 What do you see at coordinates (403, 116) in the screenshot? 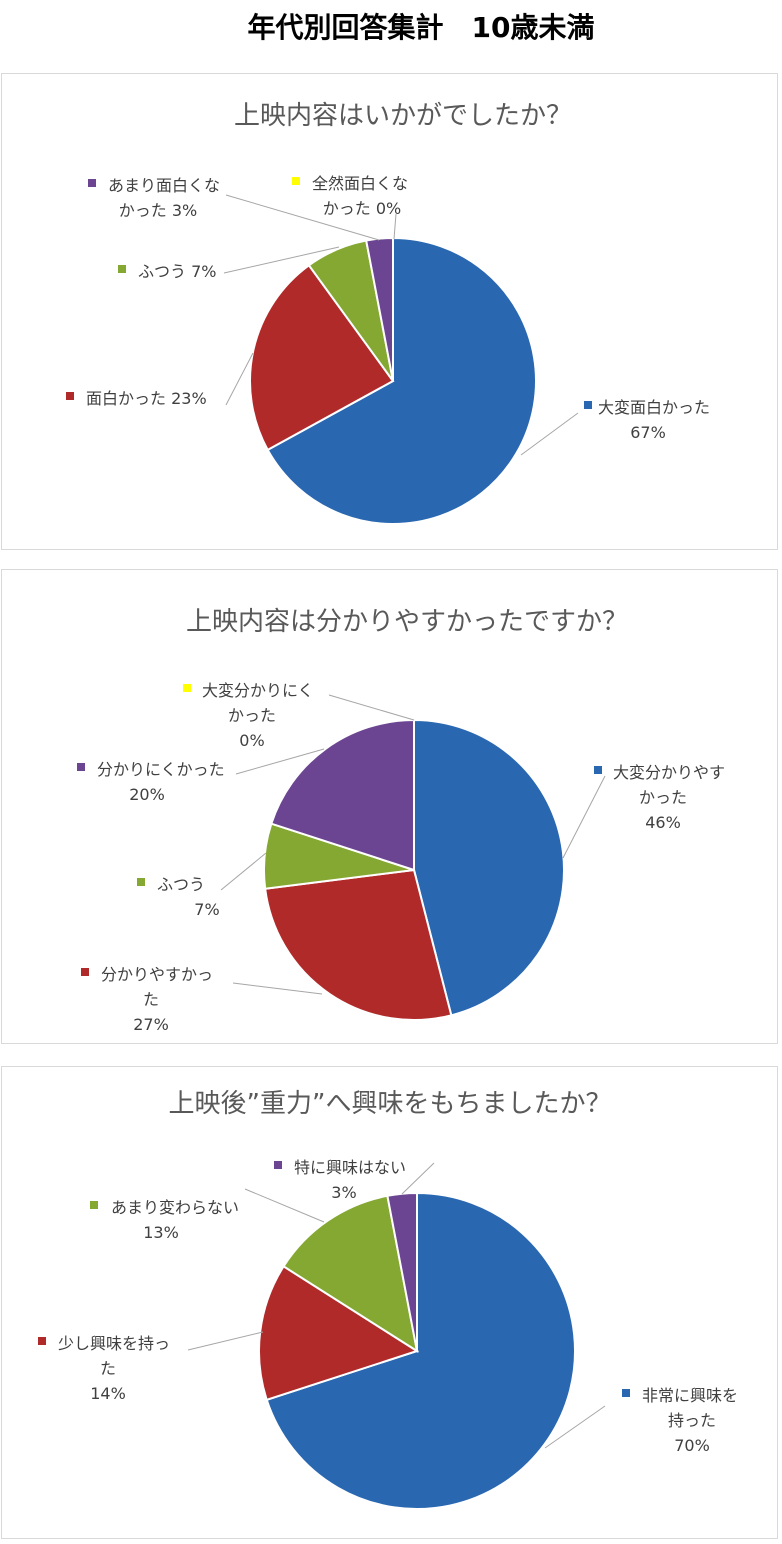
I see `chart-title: 上映内容はいかがでしたか？` at bounding box center [403, 116].